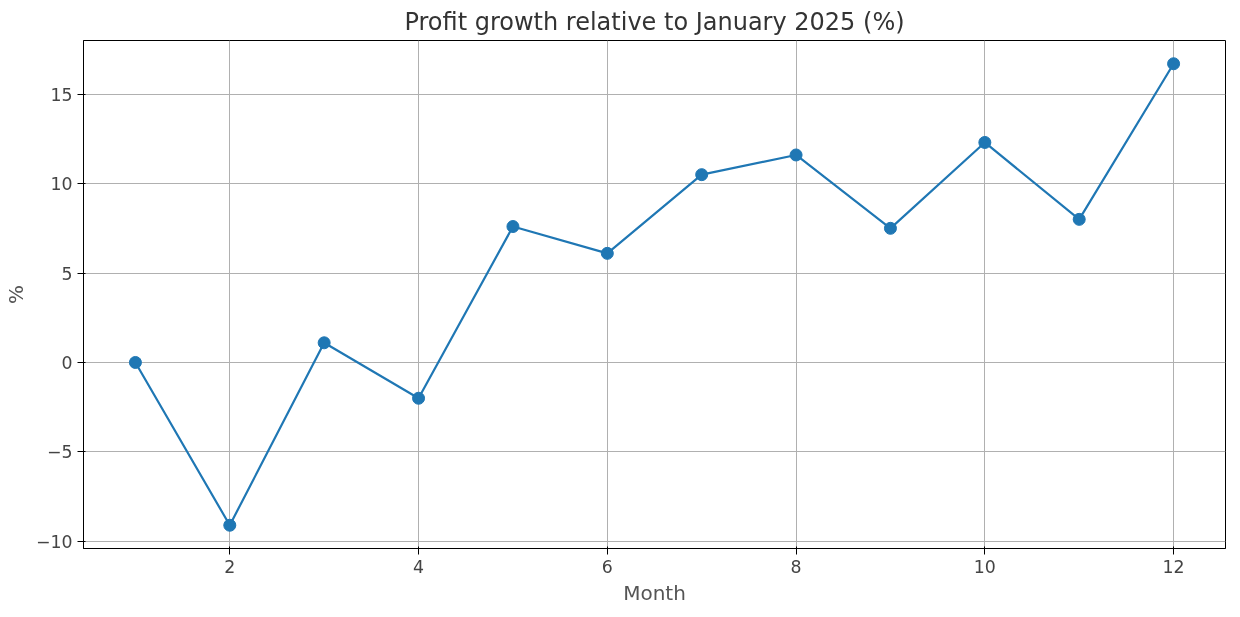 The width and height of the screenshot is (1240, 617). What do you see at coordinates (61, 184) in the screenshot?
I see `y-tick-label: 10` at bounding box center [61, 184].